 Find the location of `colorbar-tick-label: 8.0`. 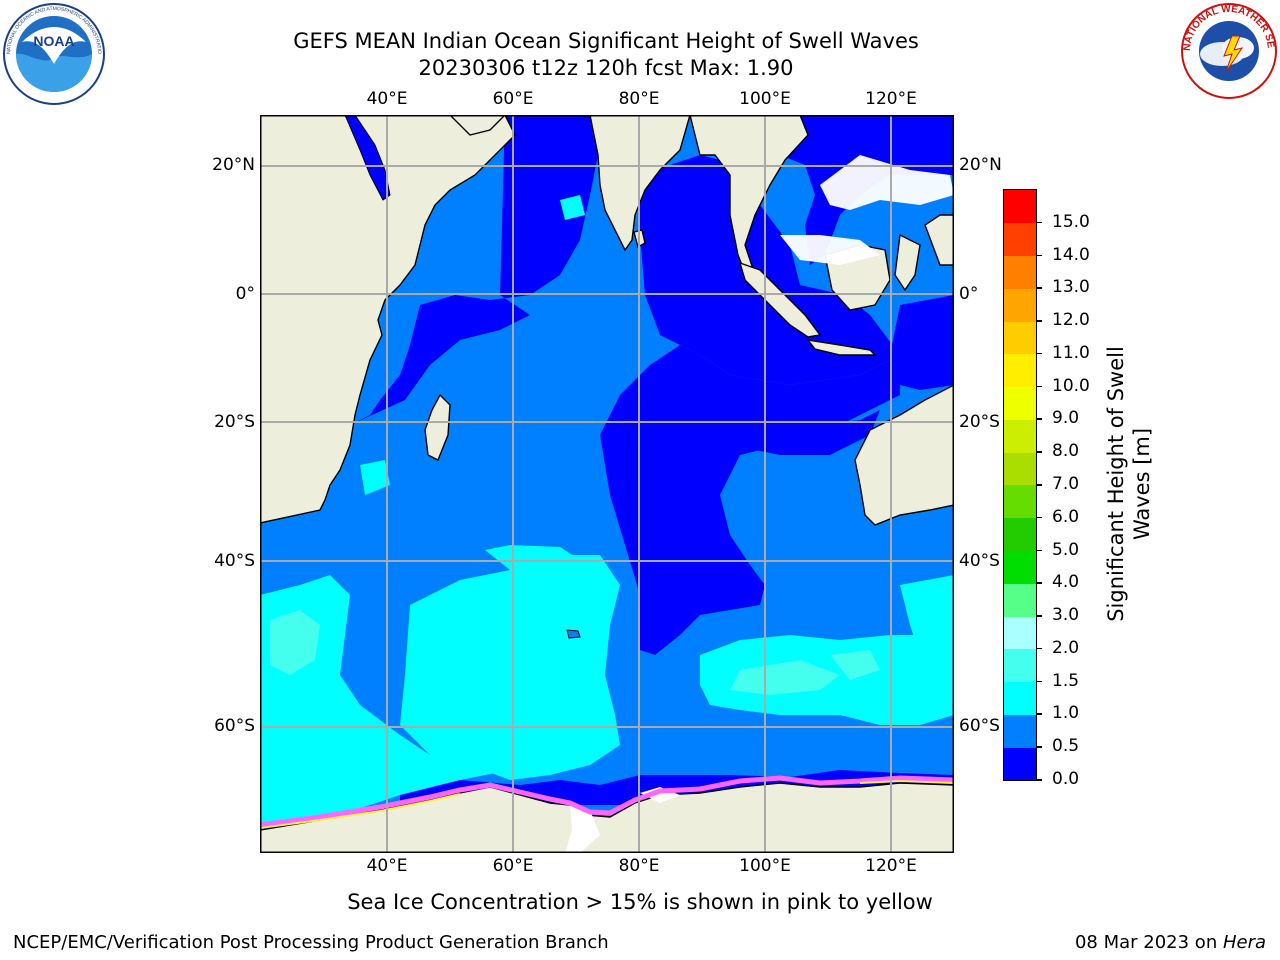

colorbar-tick-label: 8.0 is located at coordinates (1066, 451).